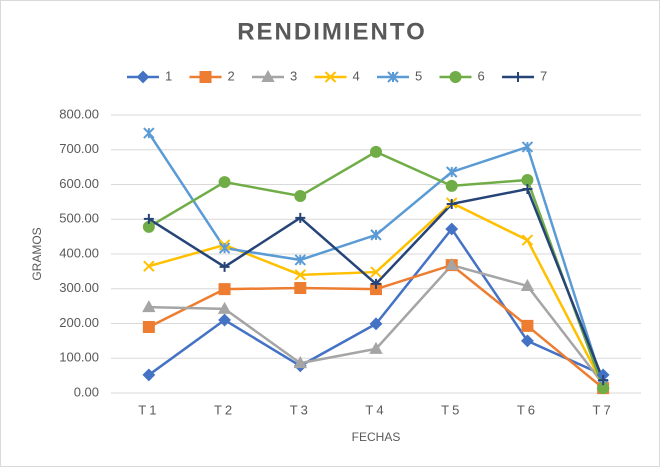 The width and height of the screenshot is (660, 467). I want to click on legend-label: 3, so click(293, 75).